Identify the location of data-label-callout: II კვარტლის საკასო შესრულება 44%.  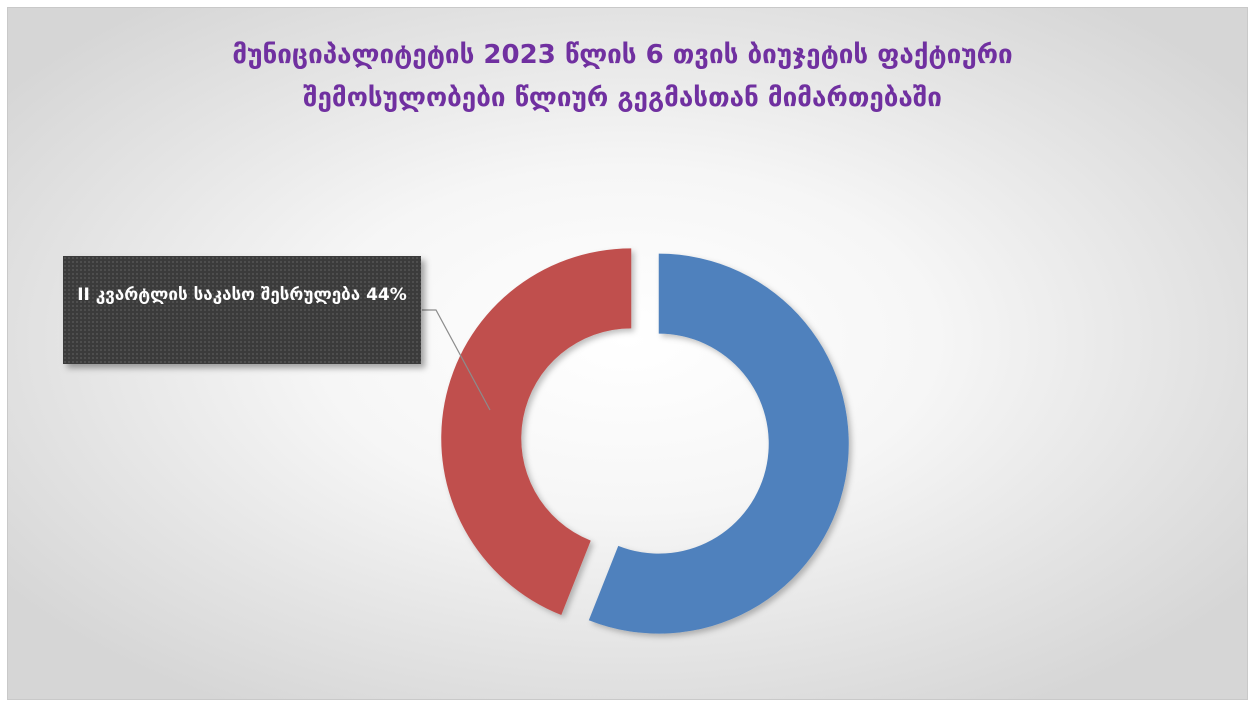
(242, 310).